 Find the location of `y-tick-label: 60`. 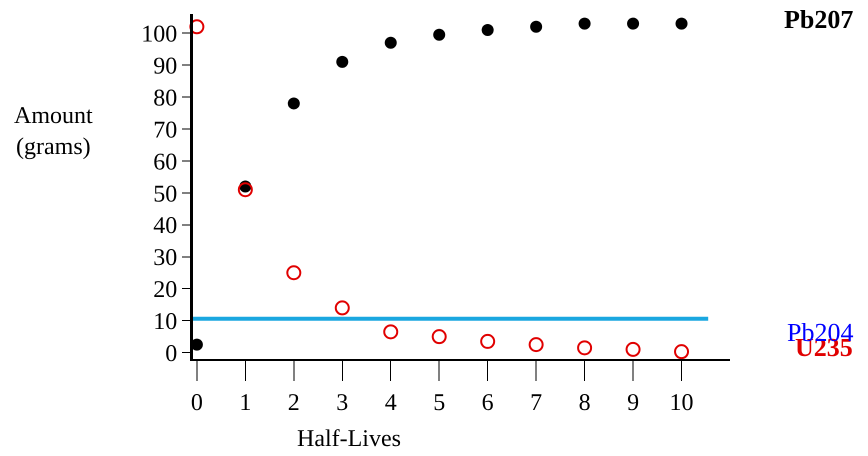

y-tick-label: 60 is located at coordinates (165, 162).